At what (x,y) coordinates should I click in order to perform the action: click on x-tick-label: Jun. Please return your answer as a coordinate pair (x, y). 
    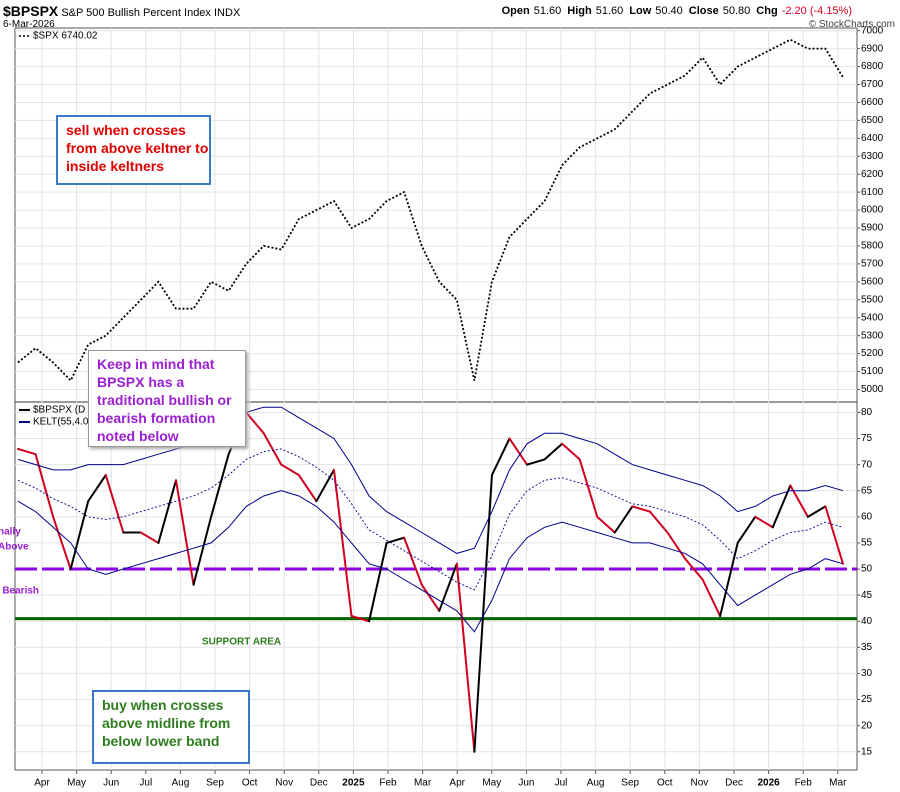
    Looking at the image, I should click on (111, 783).